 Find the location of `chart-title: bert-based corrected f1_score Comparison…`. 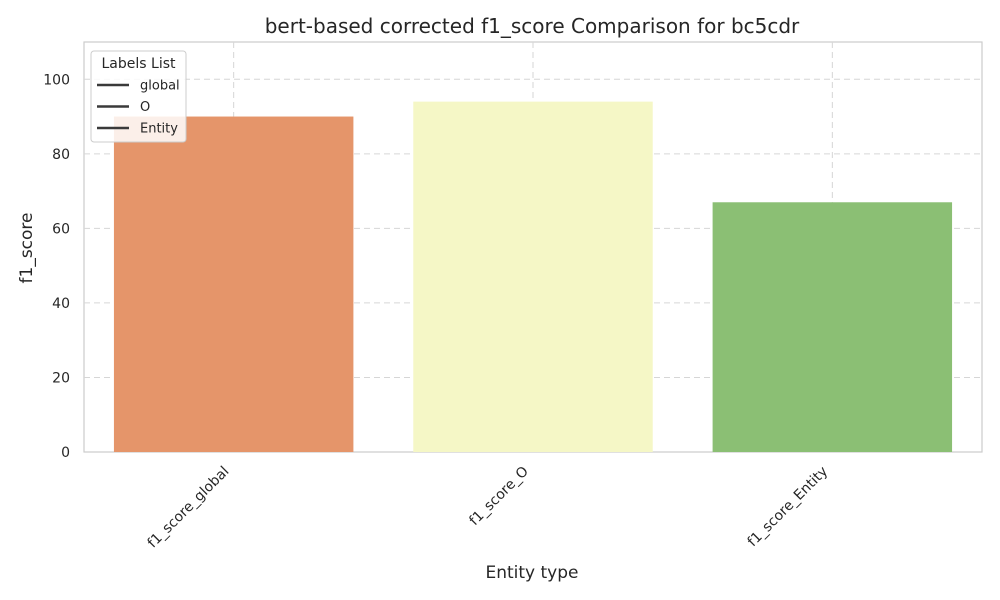

chart-title: bert-based corrected f1_score Comparison… is located at coordinates (532, 26).